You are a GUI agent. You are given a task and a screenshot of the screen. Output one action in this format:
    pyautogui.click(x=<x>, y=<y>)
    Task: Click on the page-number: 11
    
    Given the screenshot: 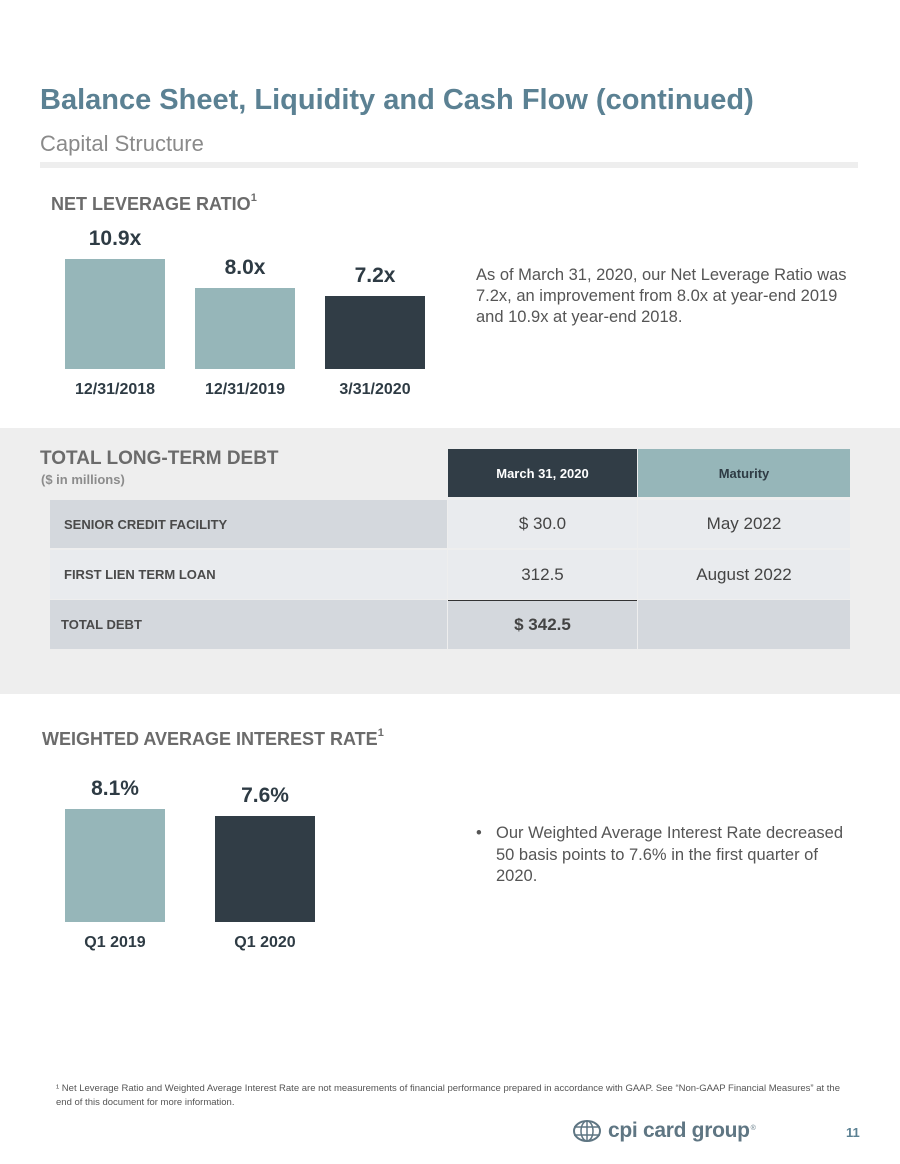 What is the action you would take?
    pyautogui.click(x=853, y=1132)
    